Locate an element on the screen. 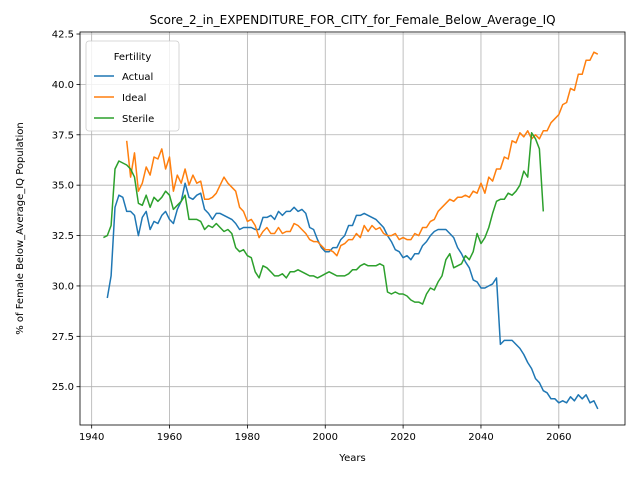  legend-label-actual: Actual is located at coordinates (137, 77).